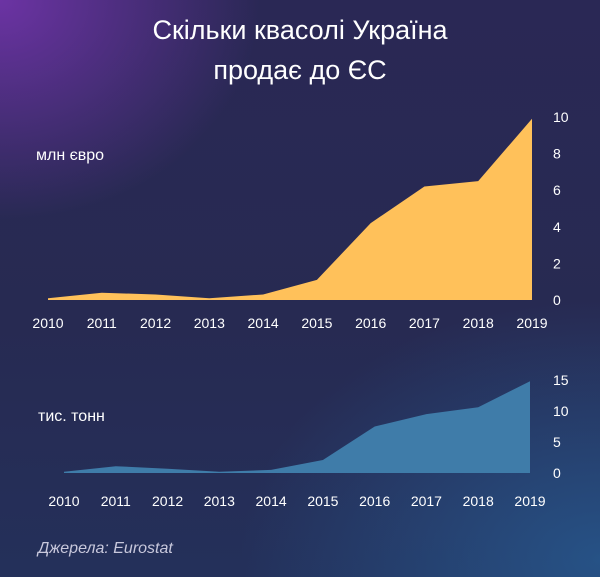  I want to click on title-line-2: продає до ЄС, so click(300, 70).